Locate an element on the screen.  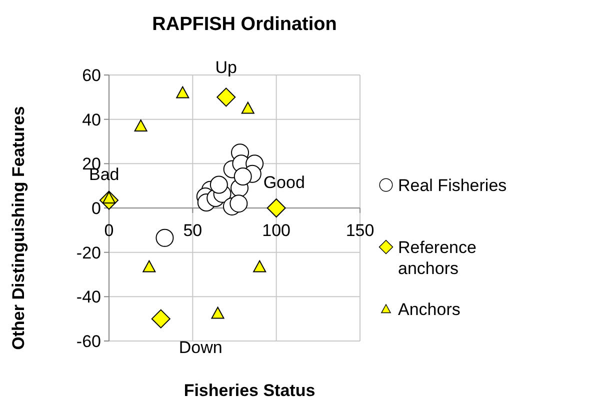
chart-title: RAPFISH Ordination is located at coordinates (244, 24).